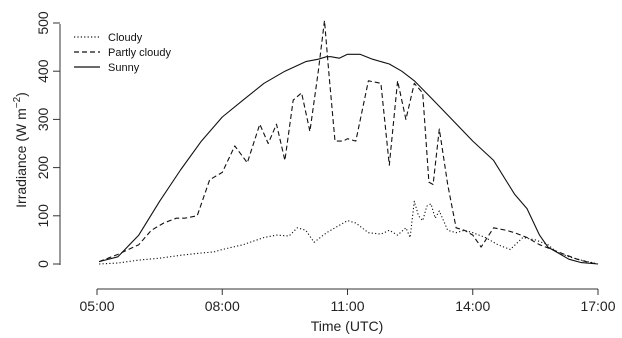  Describe the element at coordinates (43, 216) in the screenshot. I see `y-tick-label: 100` at that location.